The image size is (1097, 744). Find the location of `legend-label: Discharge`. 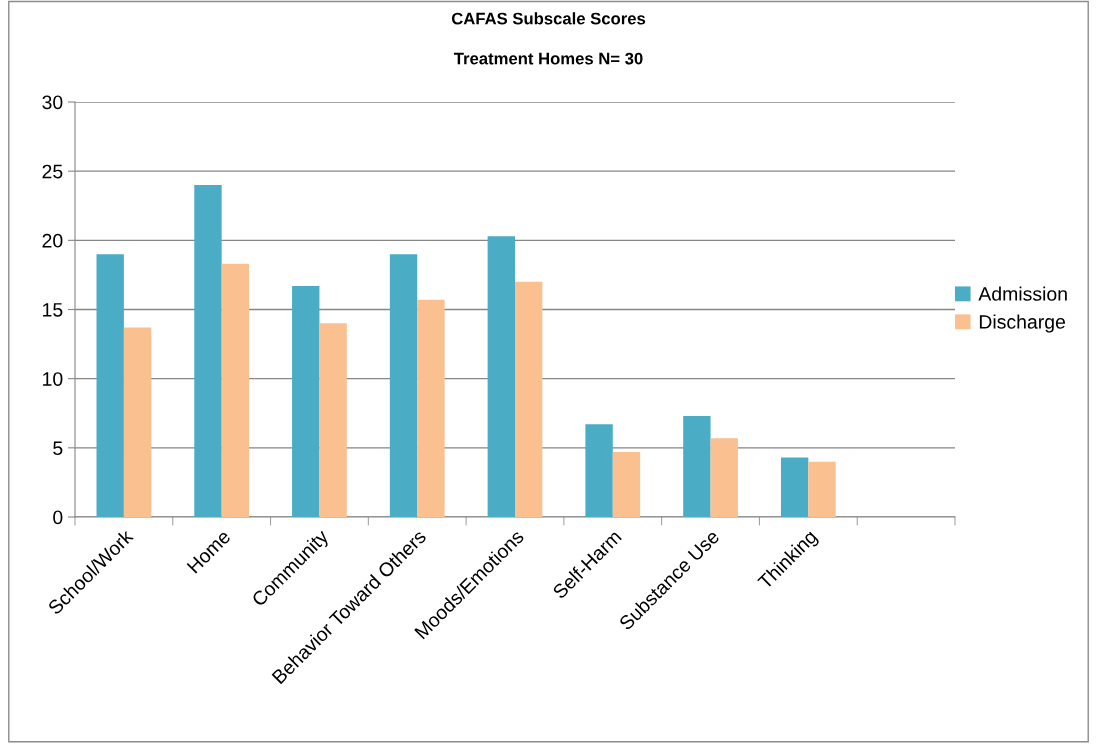

legend-label: Discharge is located at coordinates (1022, 323).